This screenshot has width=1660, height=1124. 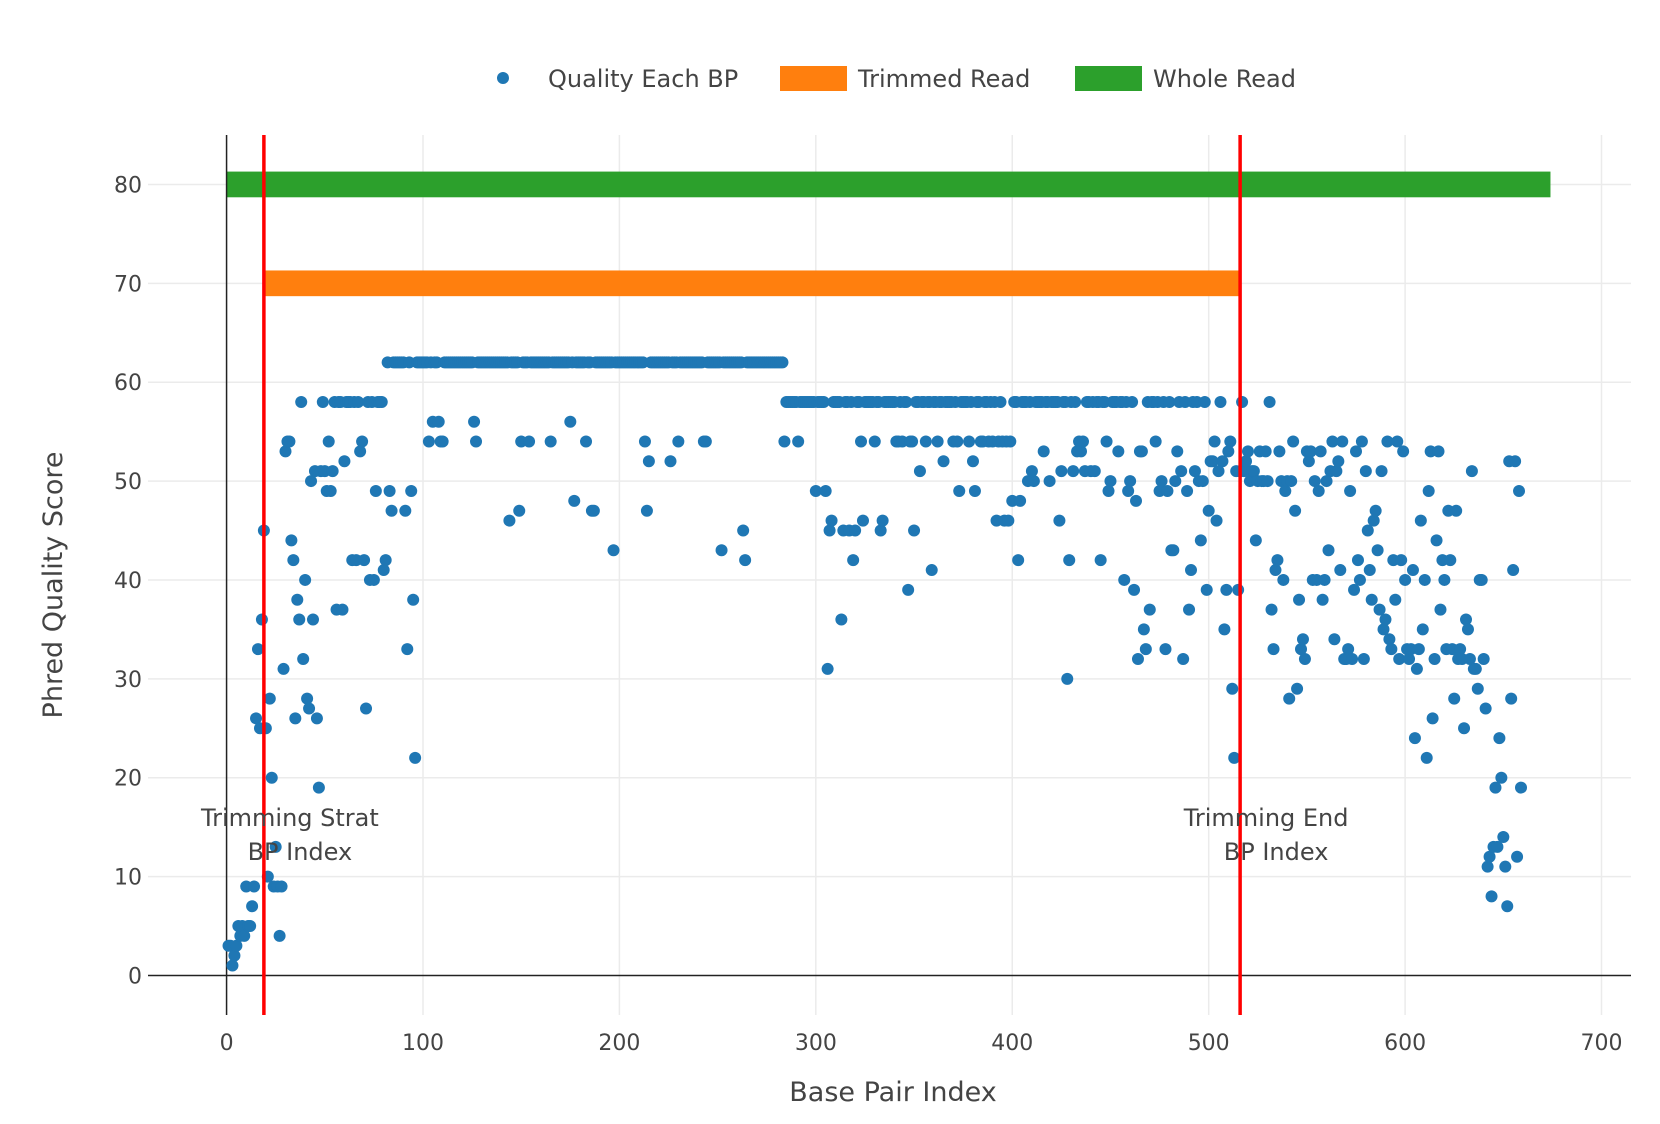 I want to click on whole-read-bar, so click(x=888, y=184).